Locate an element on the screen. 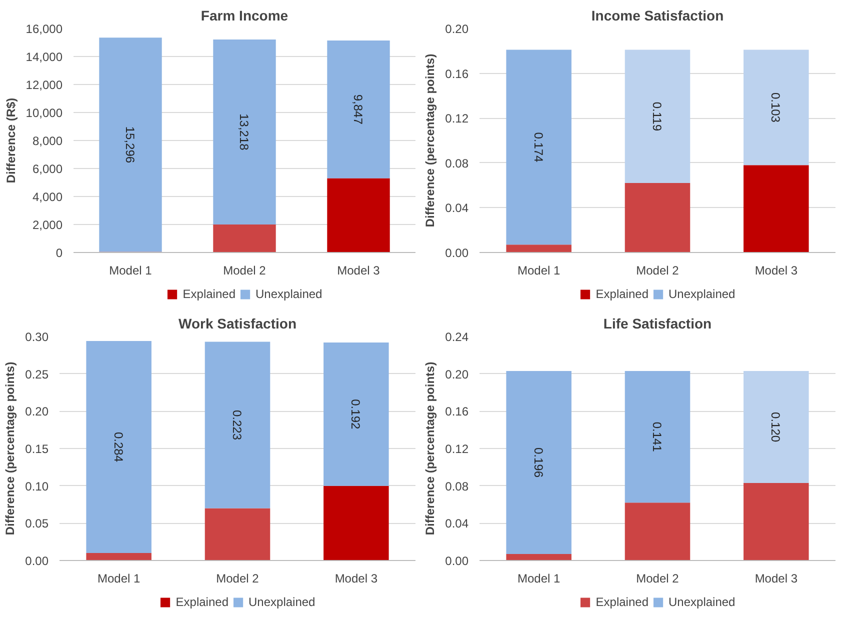 The width and height of the screenshot is (851, 623). data-label: 0.284 is located at coordinates (118, 447).